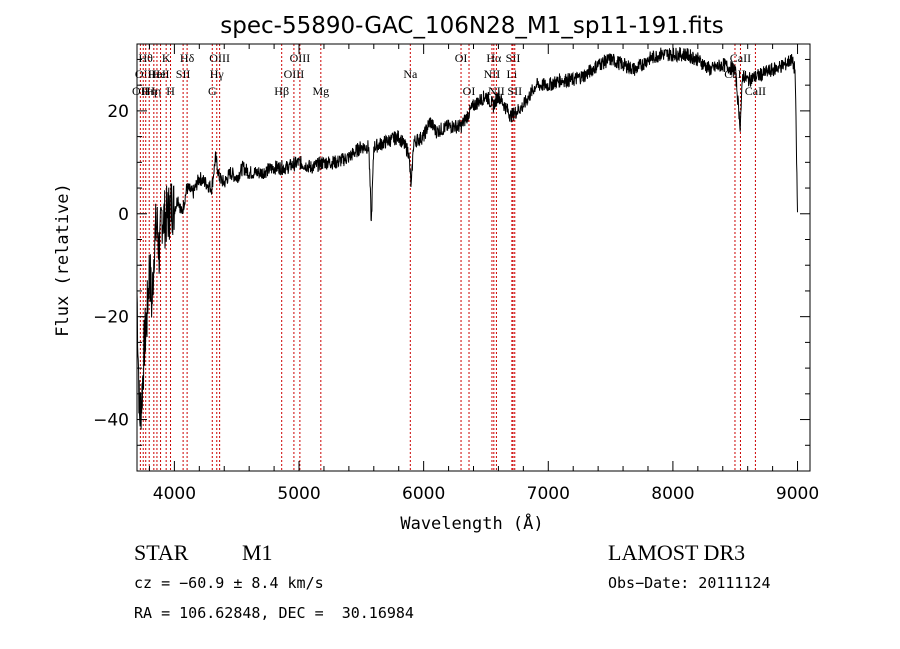 The height and width of the screenshot is (649, 900). Describe the element at coordinates (153, 91) in the screenshot. I see `line-label-4: Hη` at that location.